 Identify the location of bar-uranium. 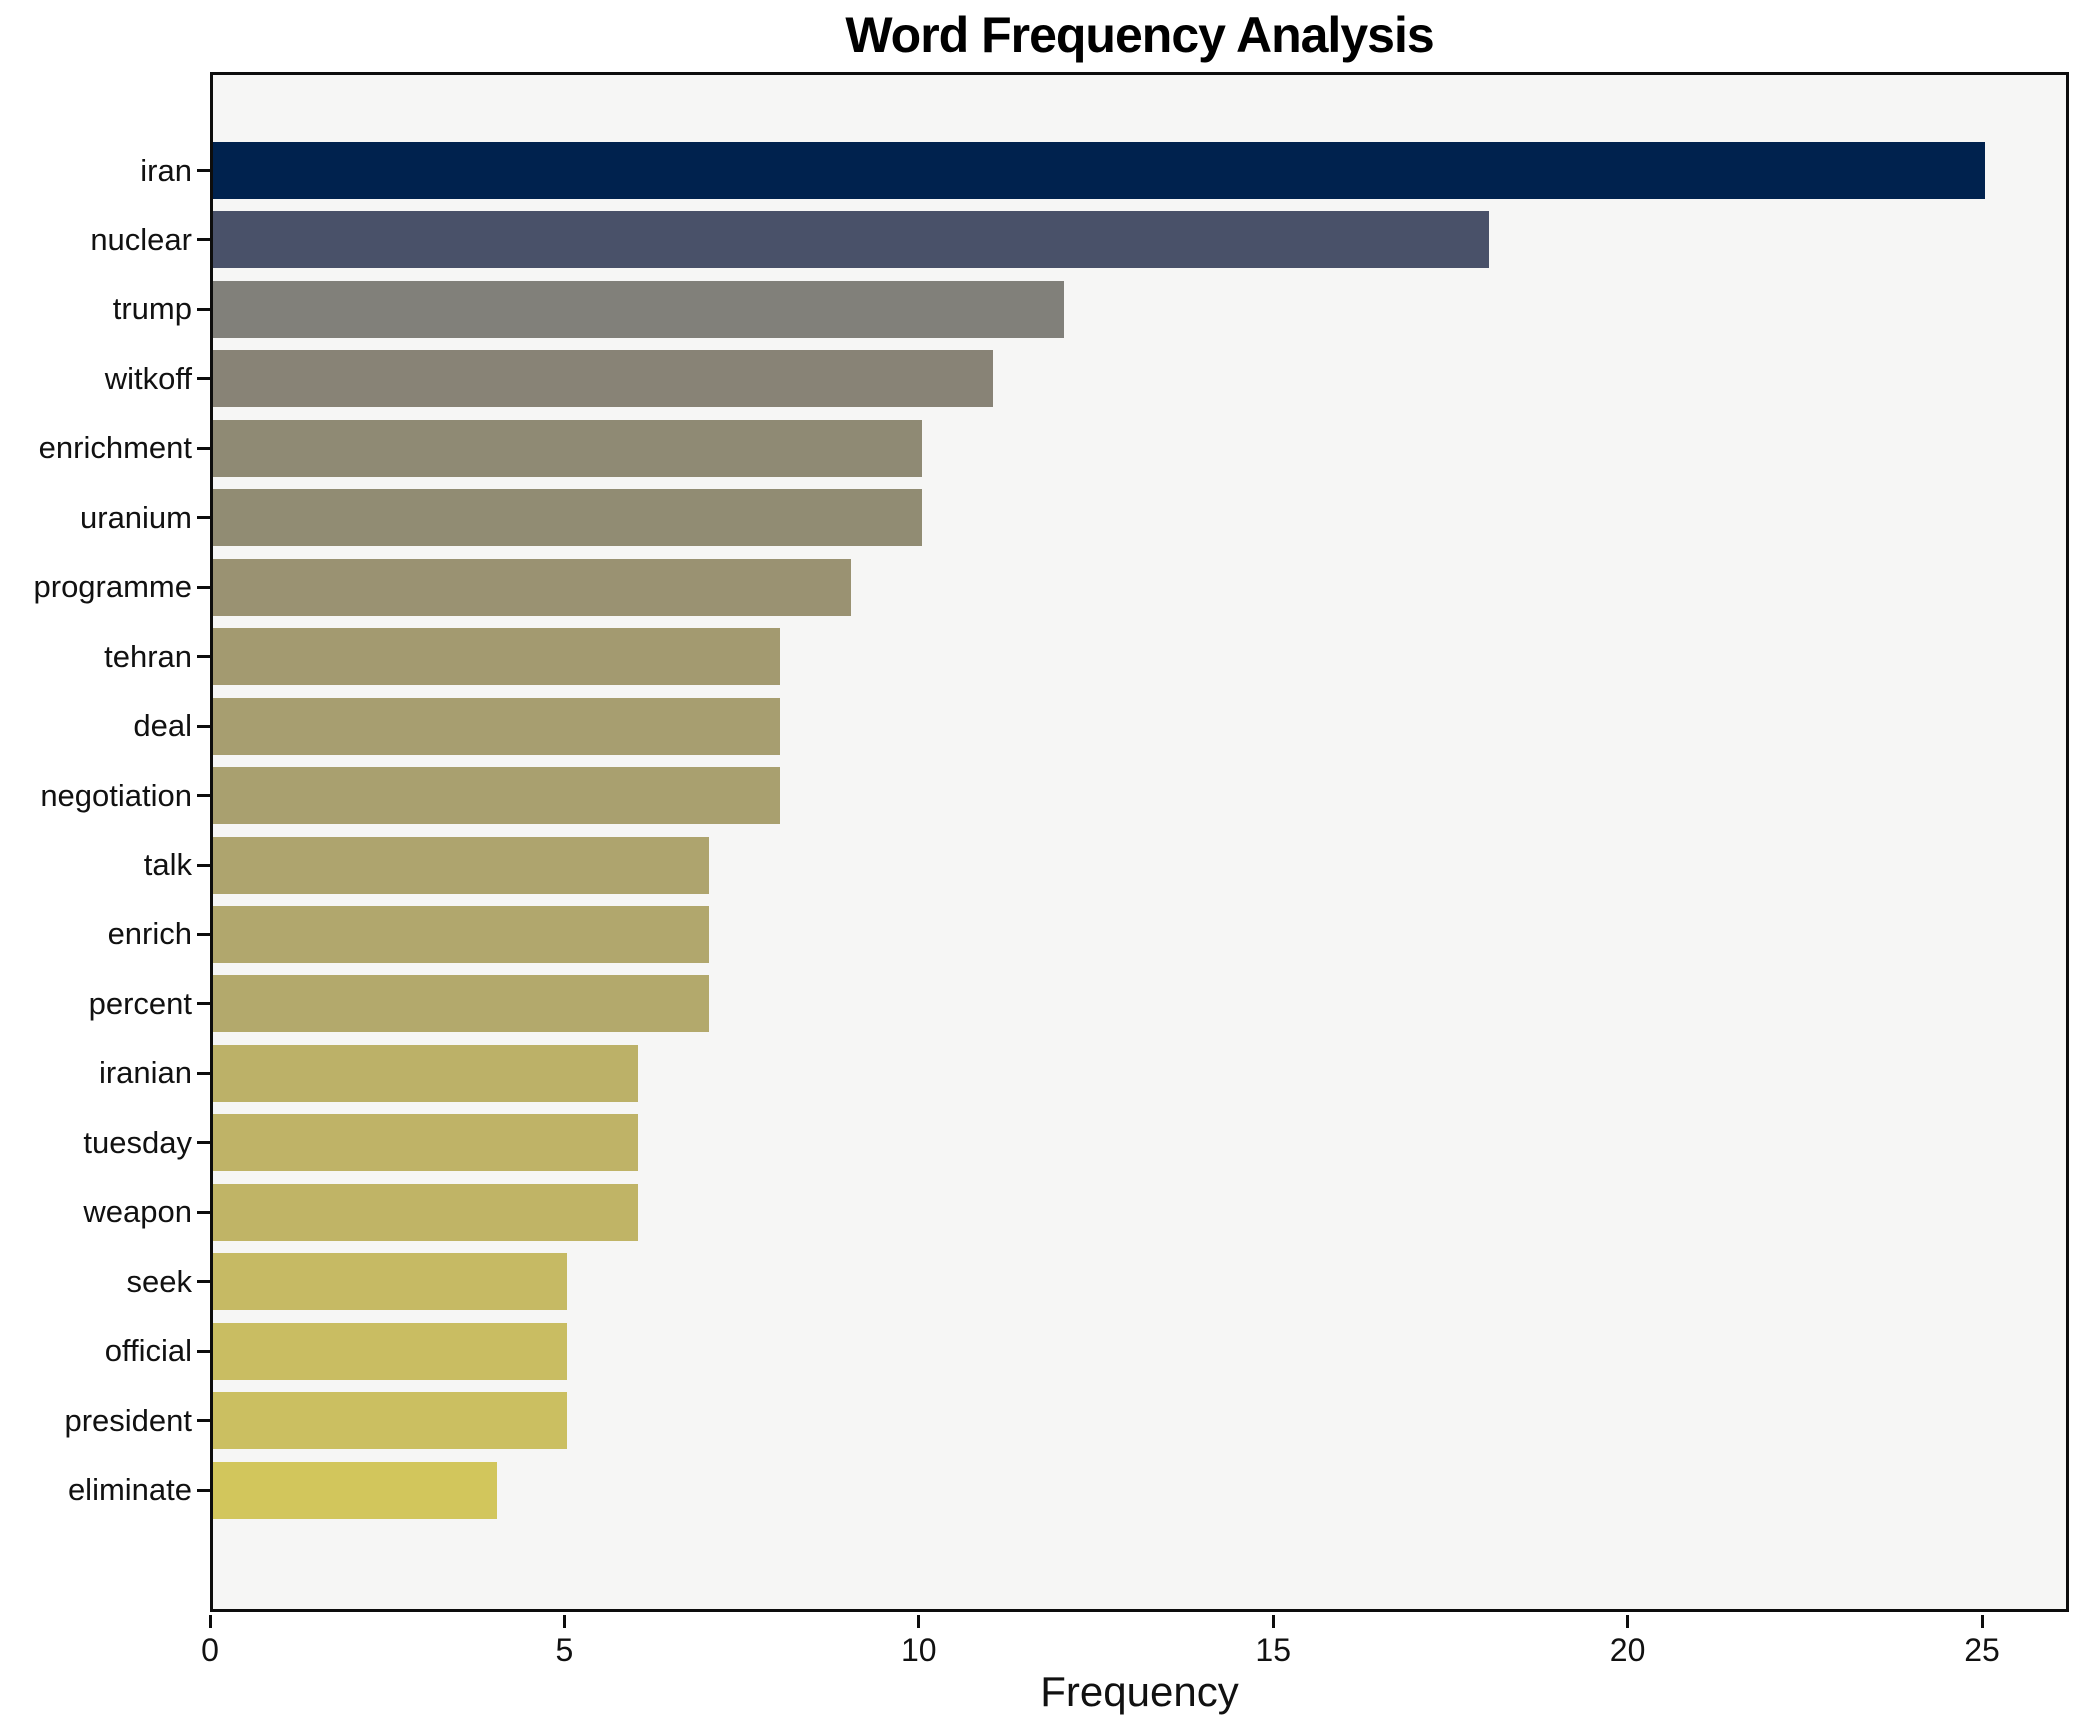
(567, 518).